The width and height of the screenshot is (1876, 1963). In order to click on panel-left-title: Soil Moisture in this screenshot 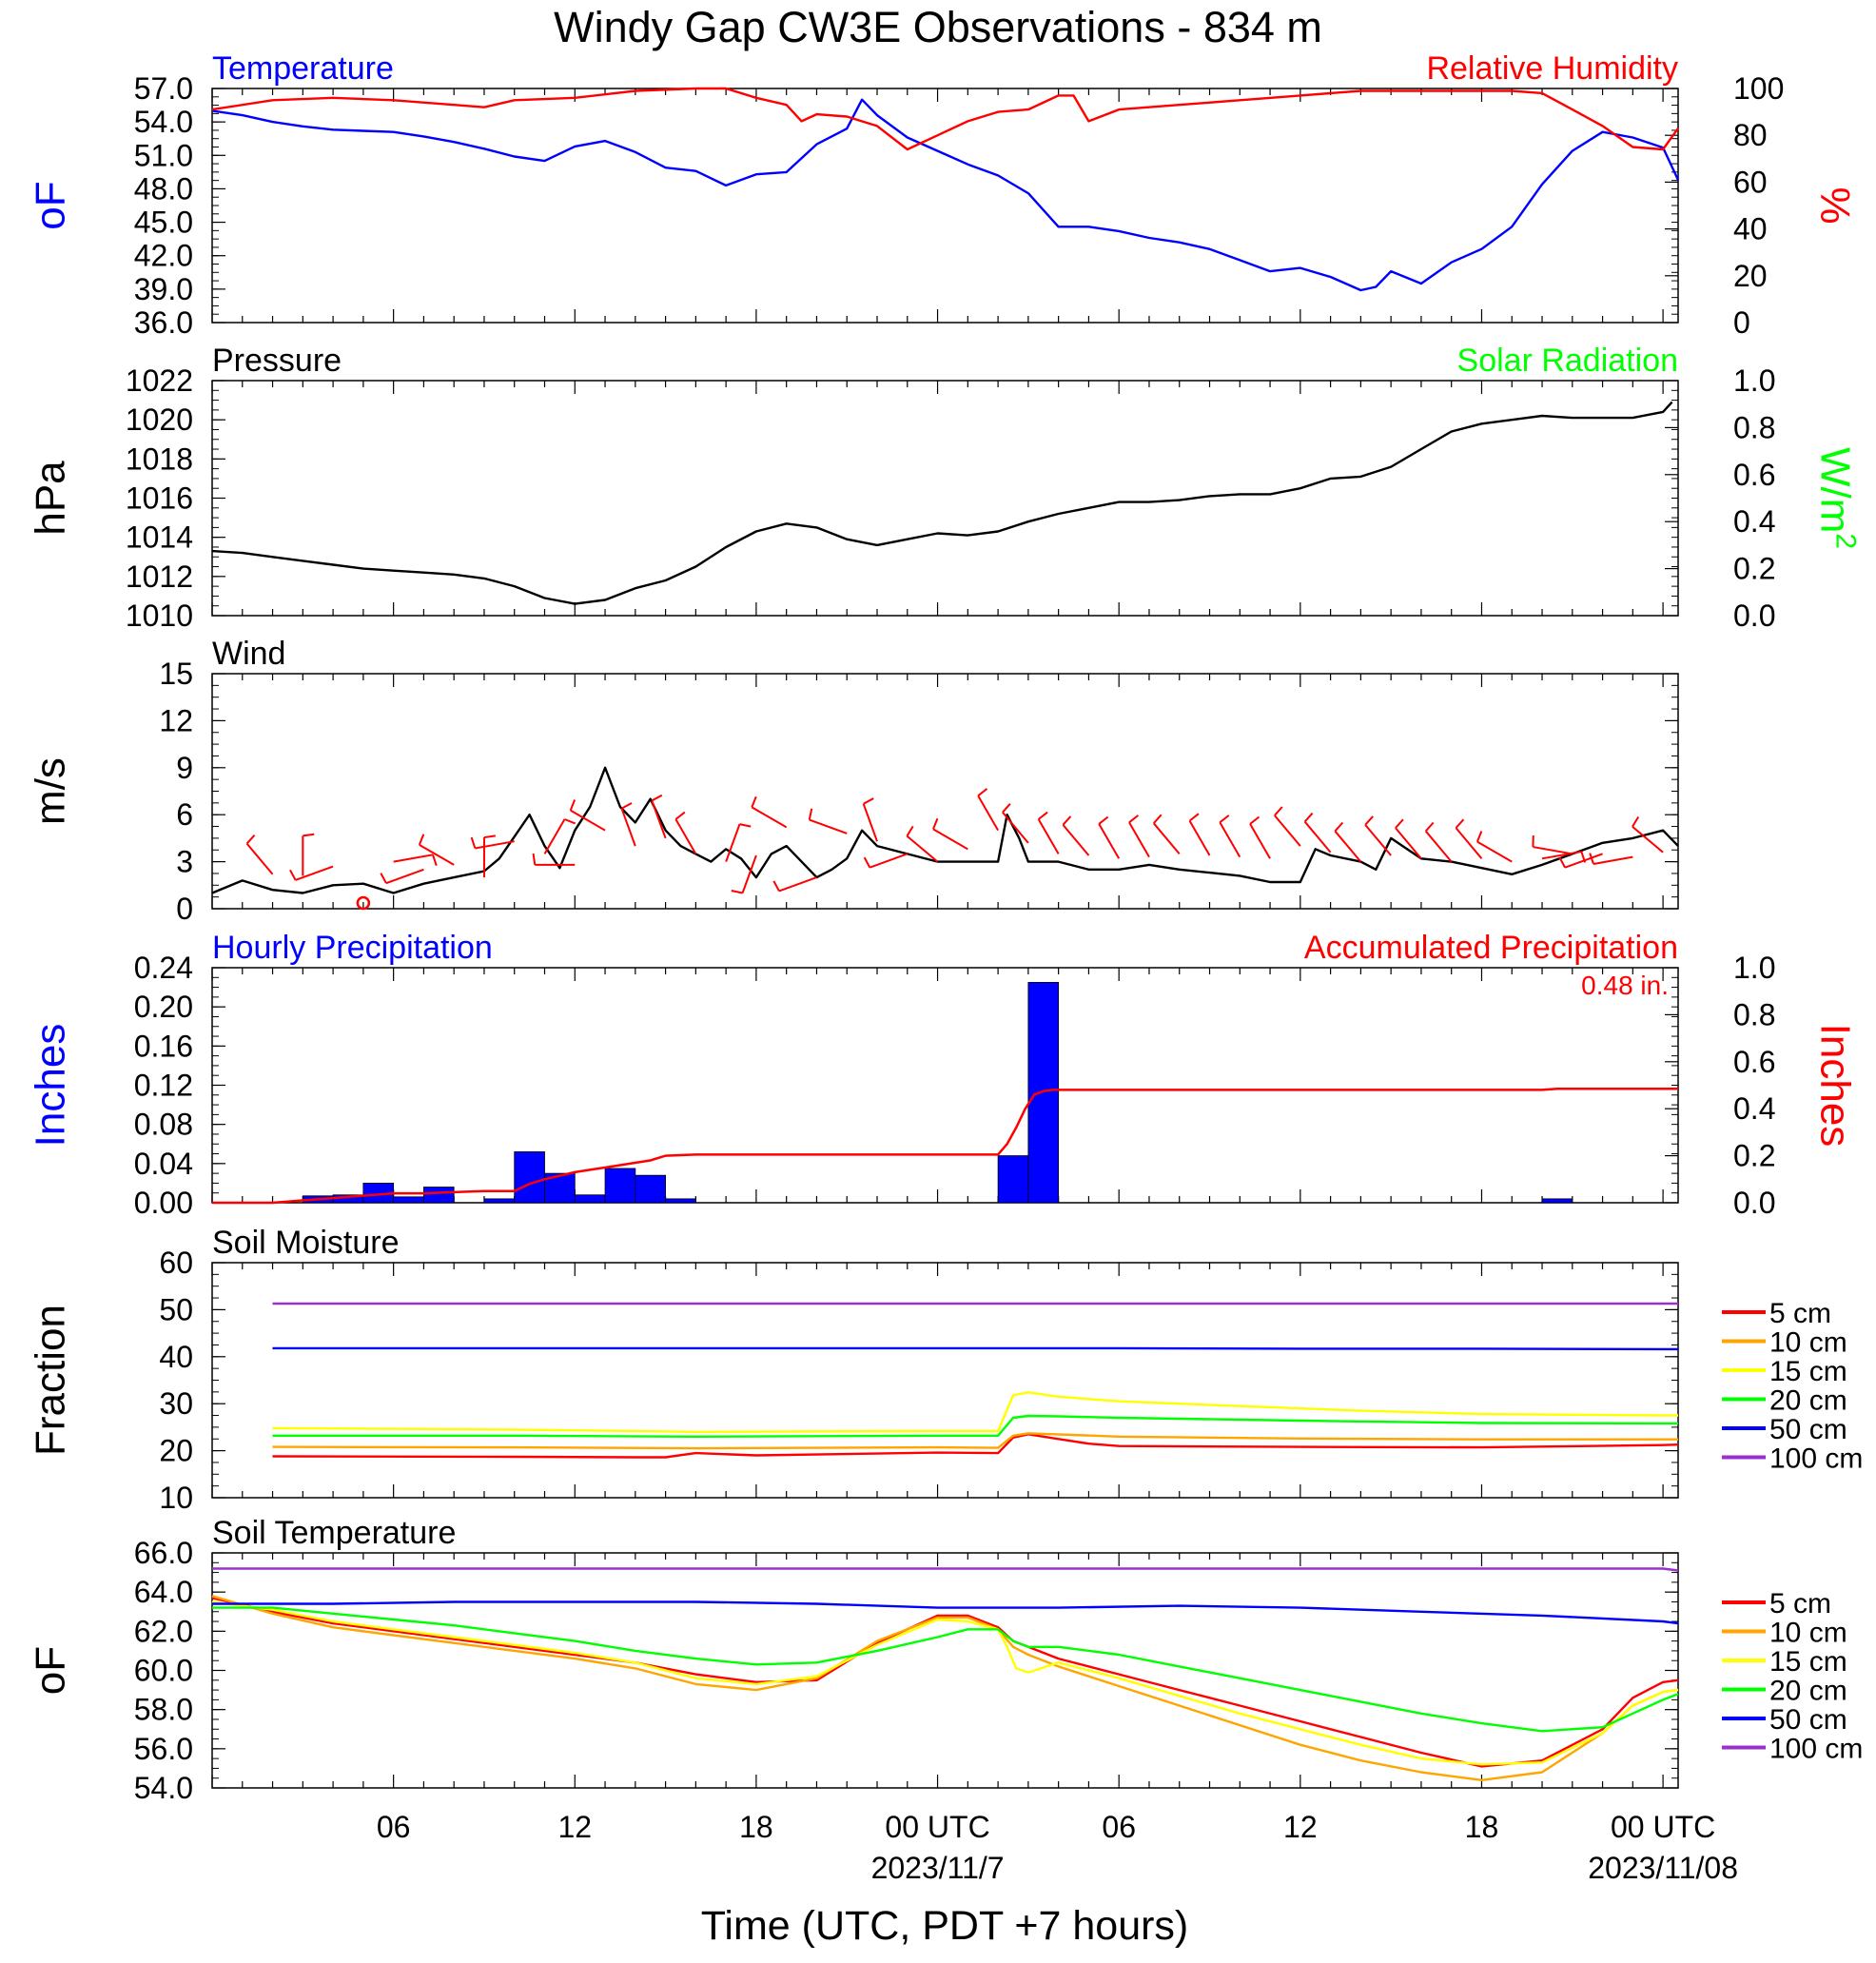, I will do `click(306, 1243)`.